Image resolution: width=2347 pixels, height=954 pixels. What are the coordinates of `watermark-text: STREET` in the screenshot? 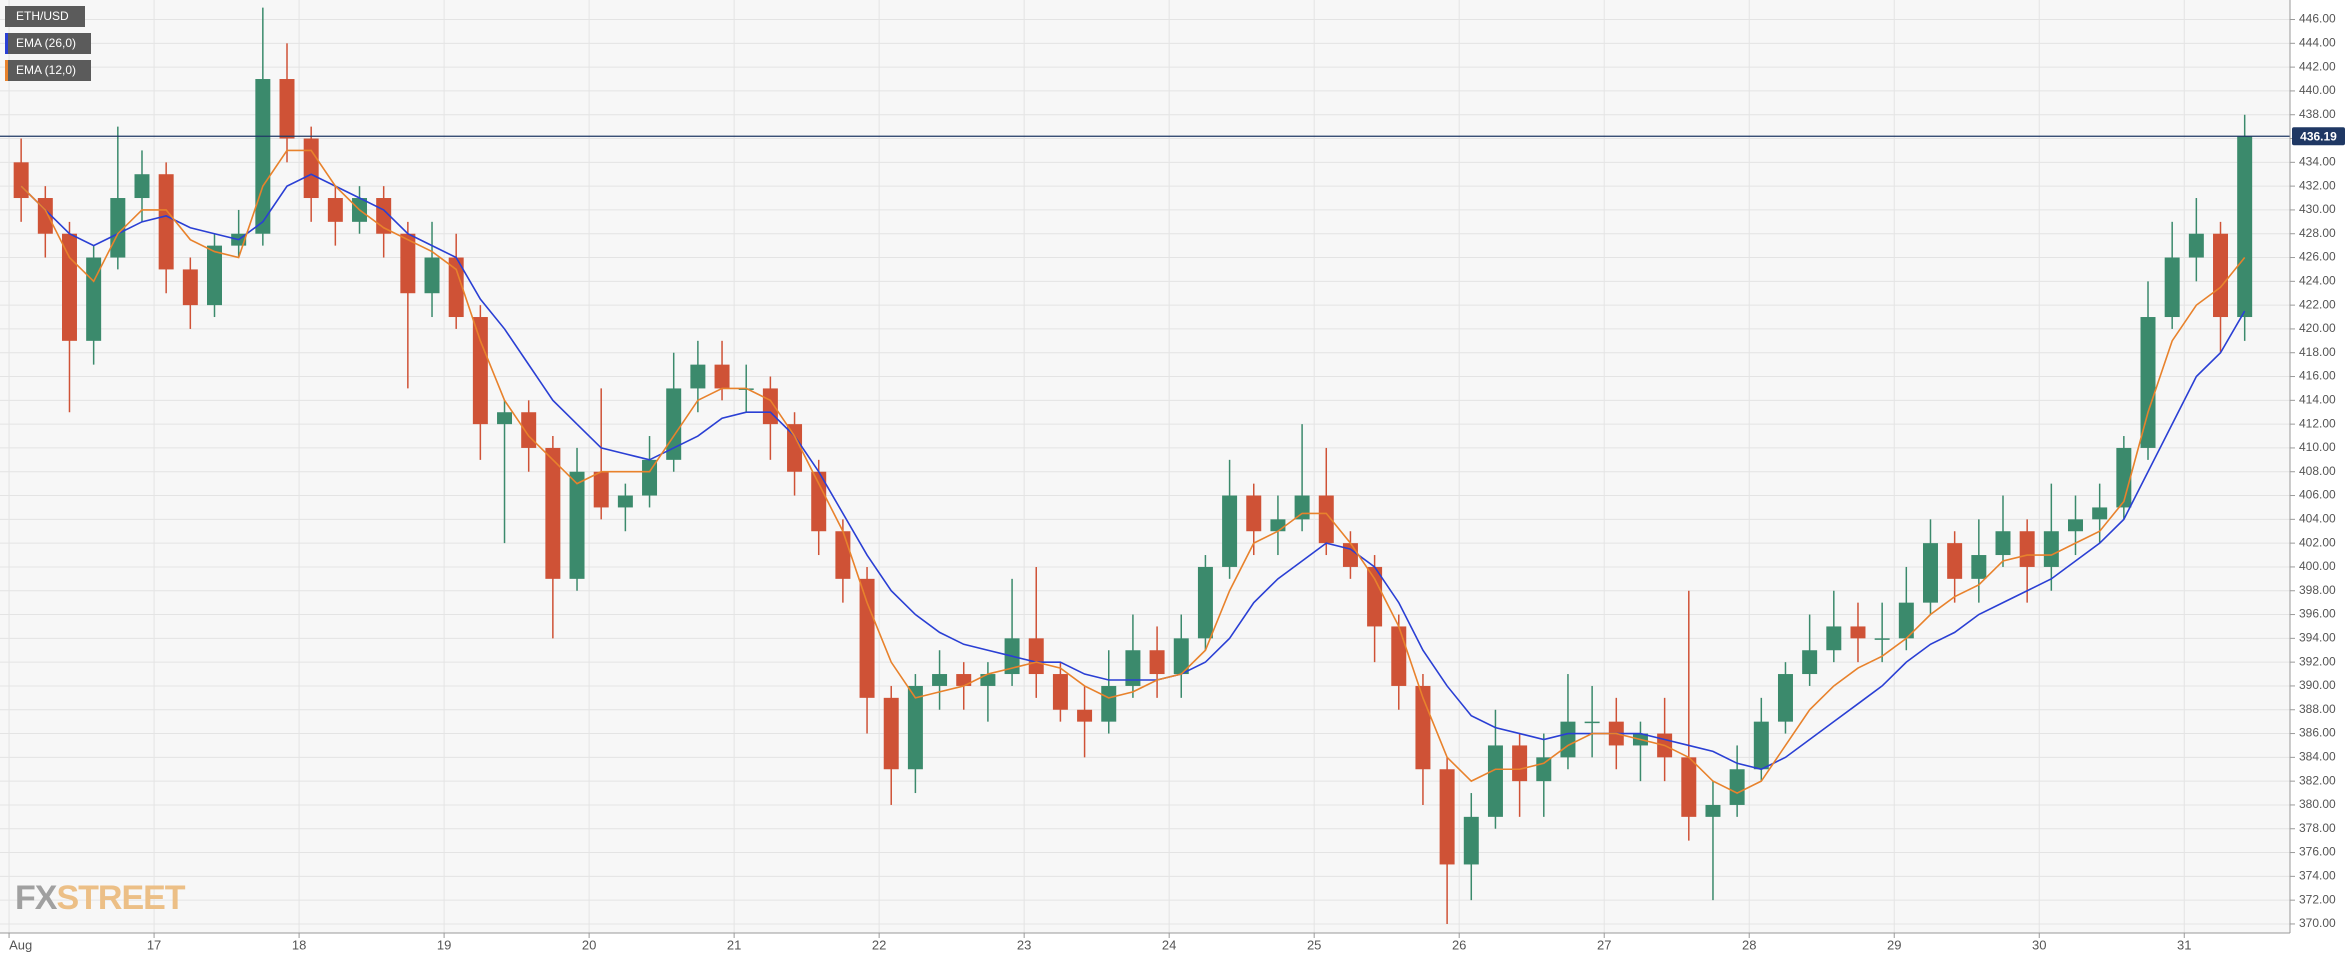 It's located at (120, 898).